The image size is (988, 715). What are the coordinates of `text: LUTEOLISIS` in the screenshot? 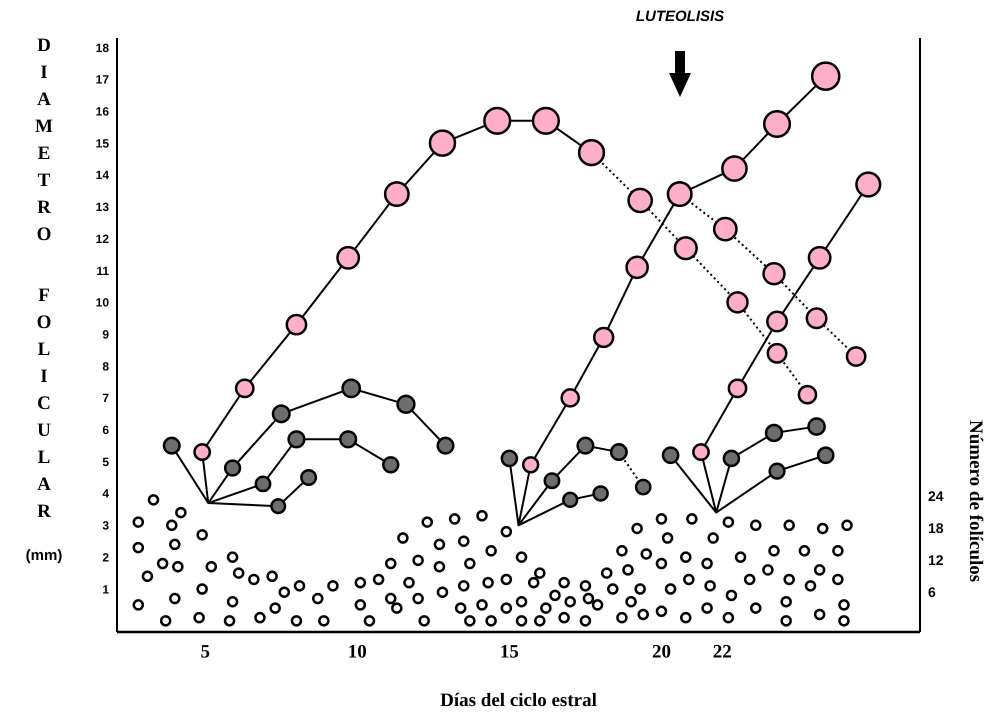 It's located at (680, 16).